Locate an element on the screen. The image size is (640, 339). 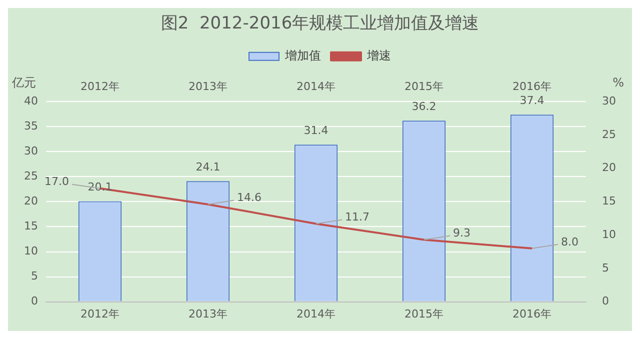
y2-tick-label: 5 is located at coordinates (606, 267).